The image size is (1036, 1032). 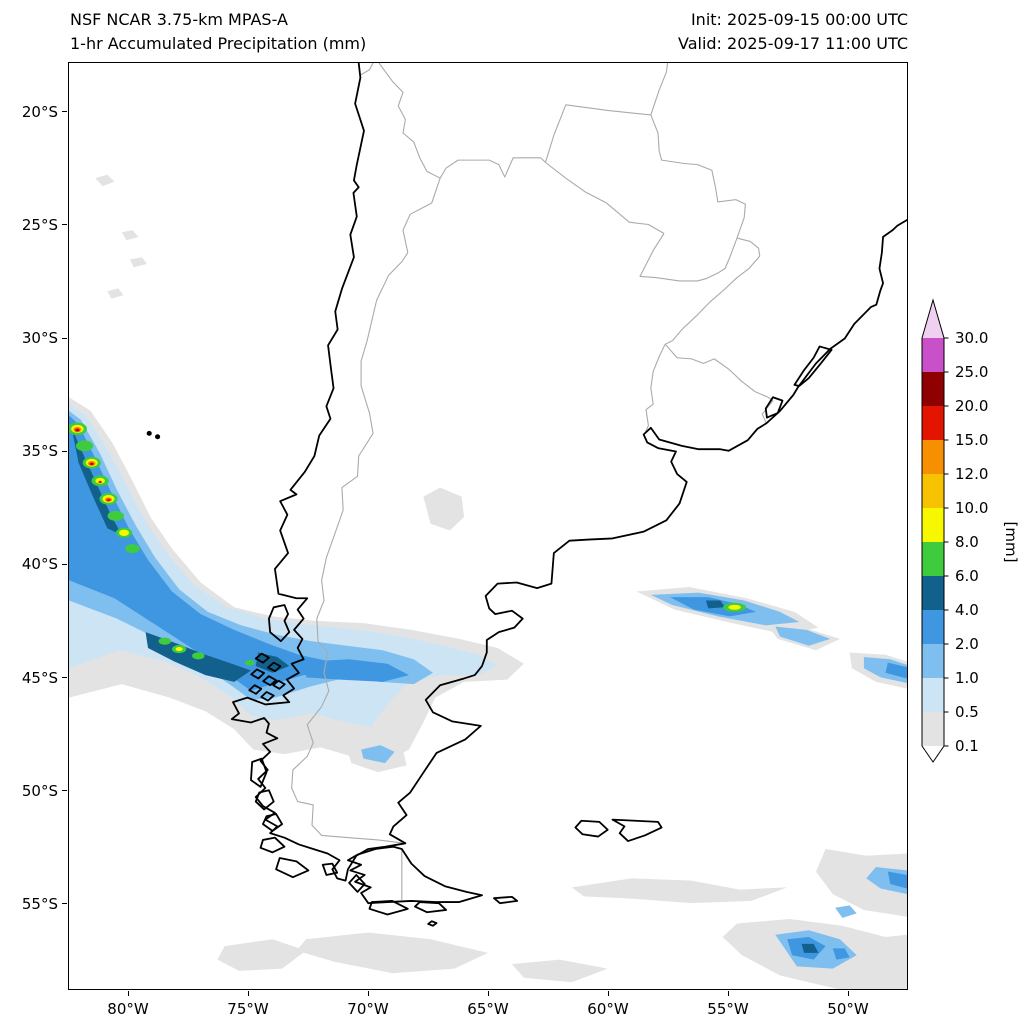 I want to click on x-tick-label: 50°W, so click(x=848, y=1009).